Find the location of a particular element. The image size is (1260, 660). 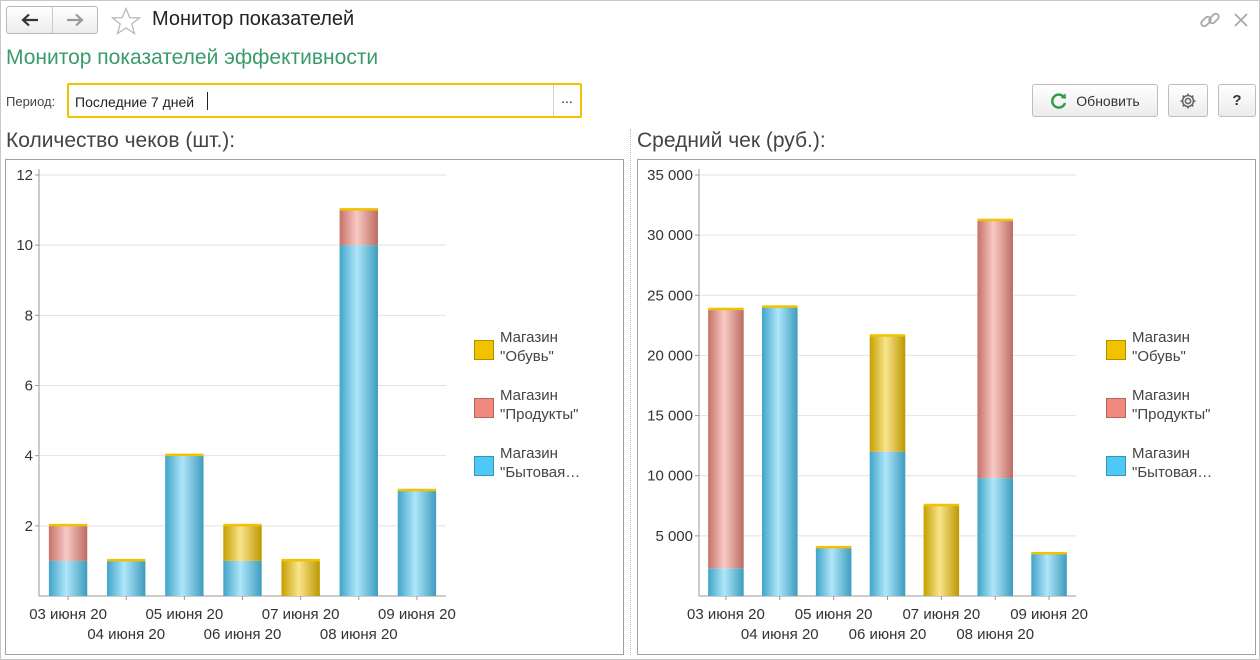

refresh-icon is located at coordinates (1059, 100).